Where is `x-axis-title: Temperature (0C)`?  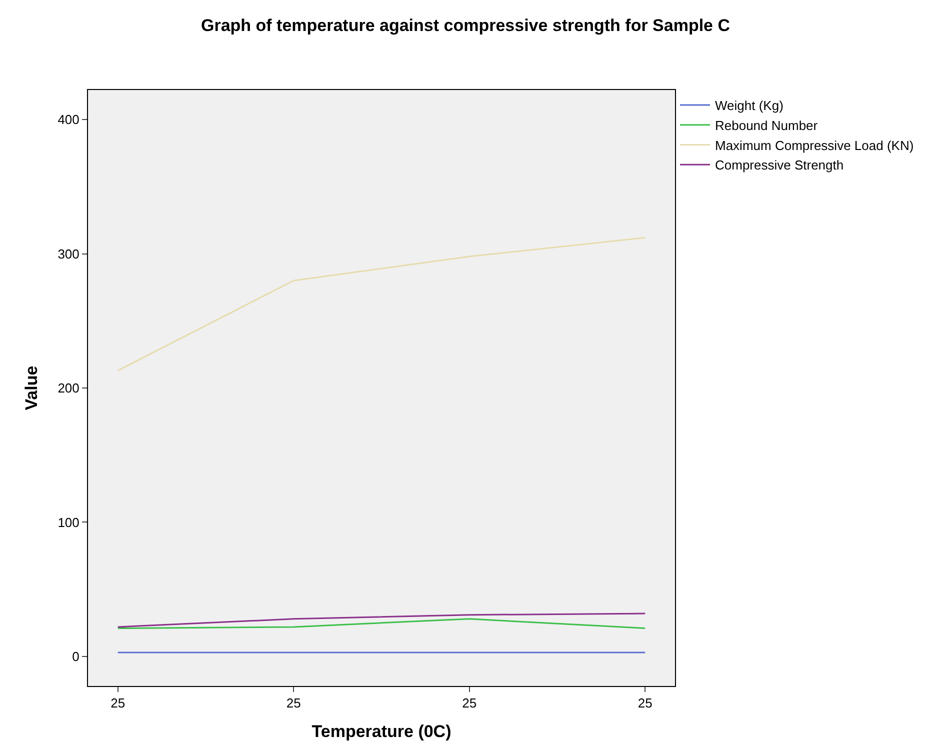
x-axis-title: Temperature (0C) is located at coordinates (382, 731).